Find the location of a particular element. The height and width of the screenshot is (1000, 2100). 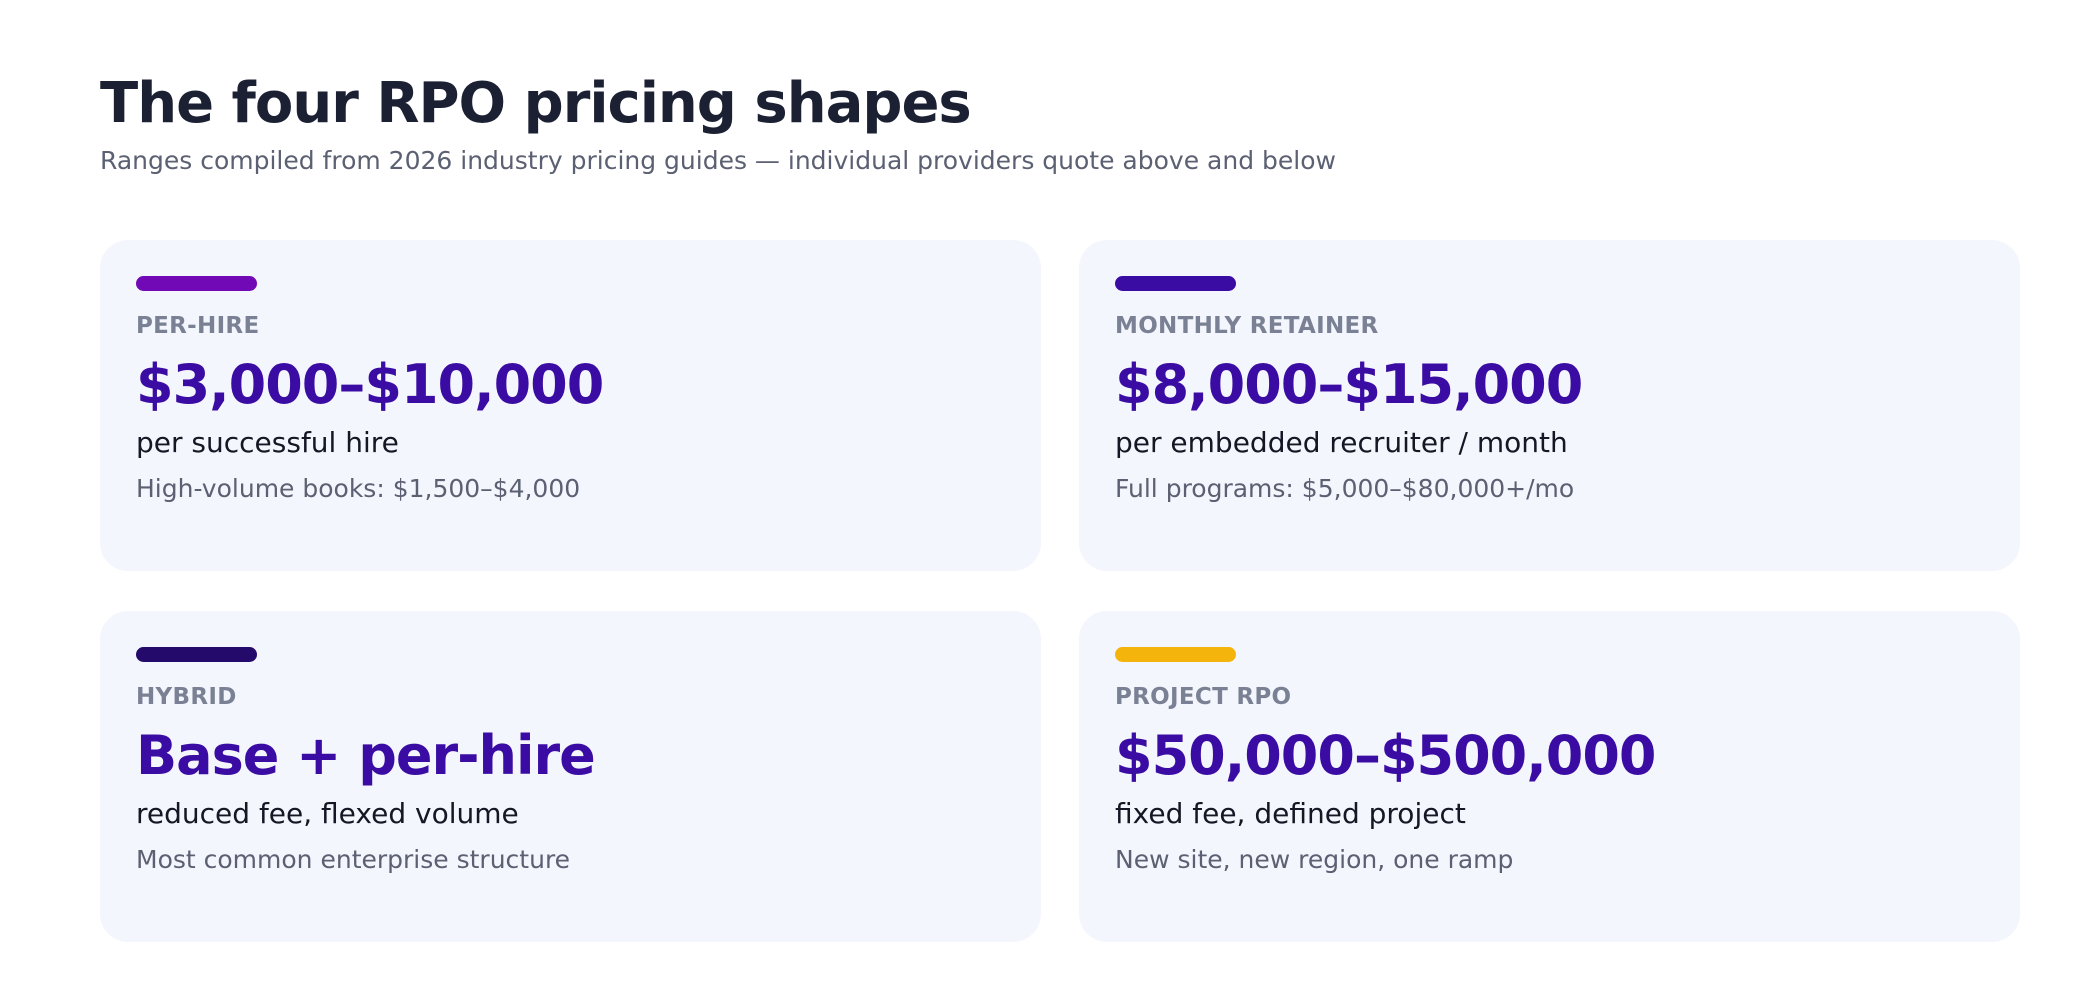

card-note: Full programs: $5,000–$80,000+/mo is located at coordinates (1345, 488).